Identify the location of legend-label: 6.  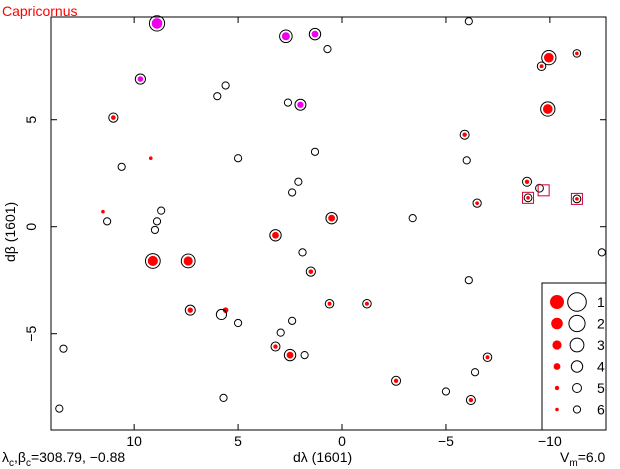
(601, 410).